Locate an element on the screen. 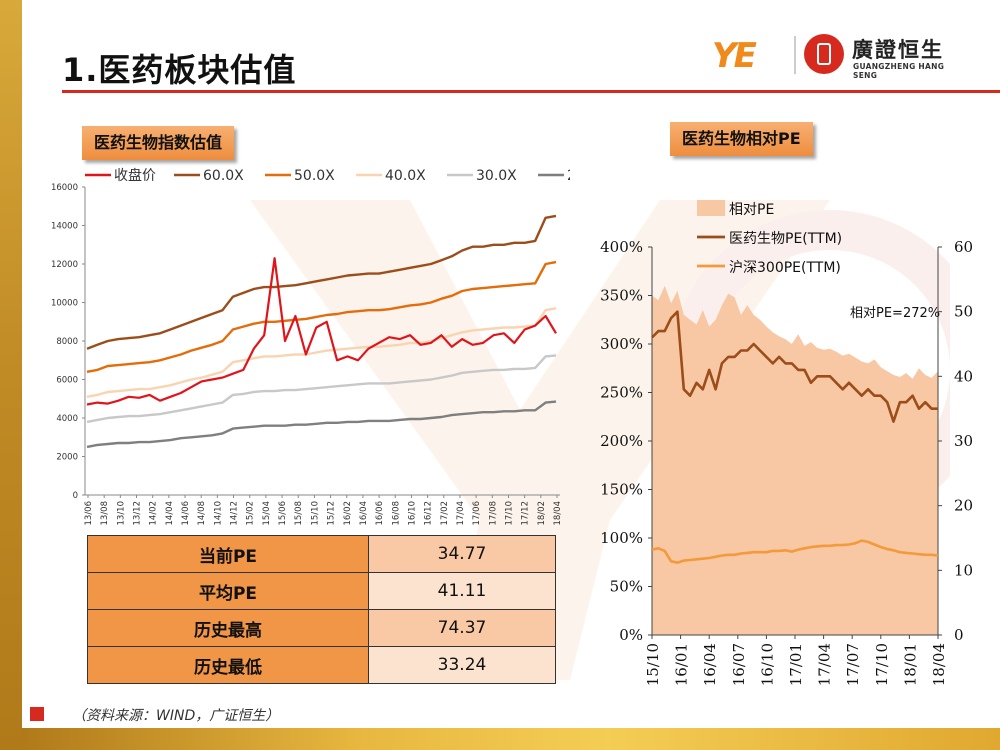  right-y-tick-label: 20 is located at coordinates (963, 506).